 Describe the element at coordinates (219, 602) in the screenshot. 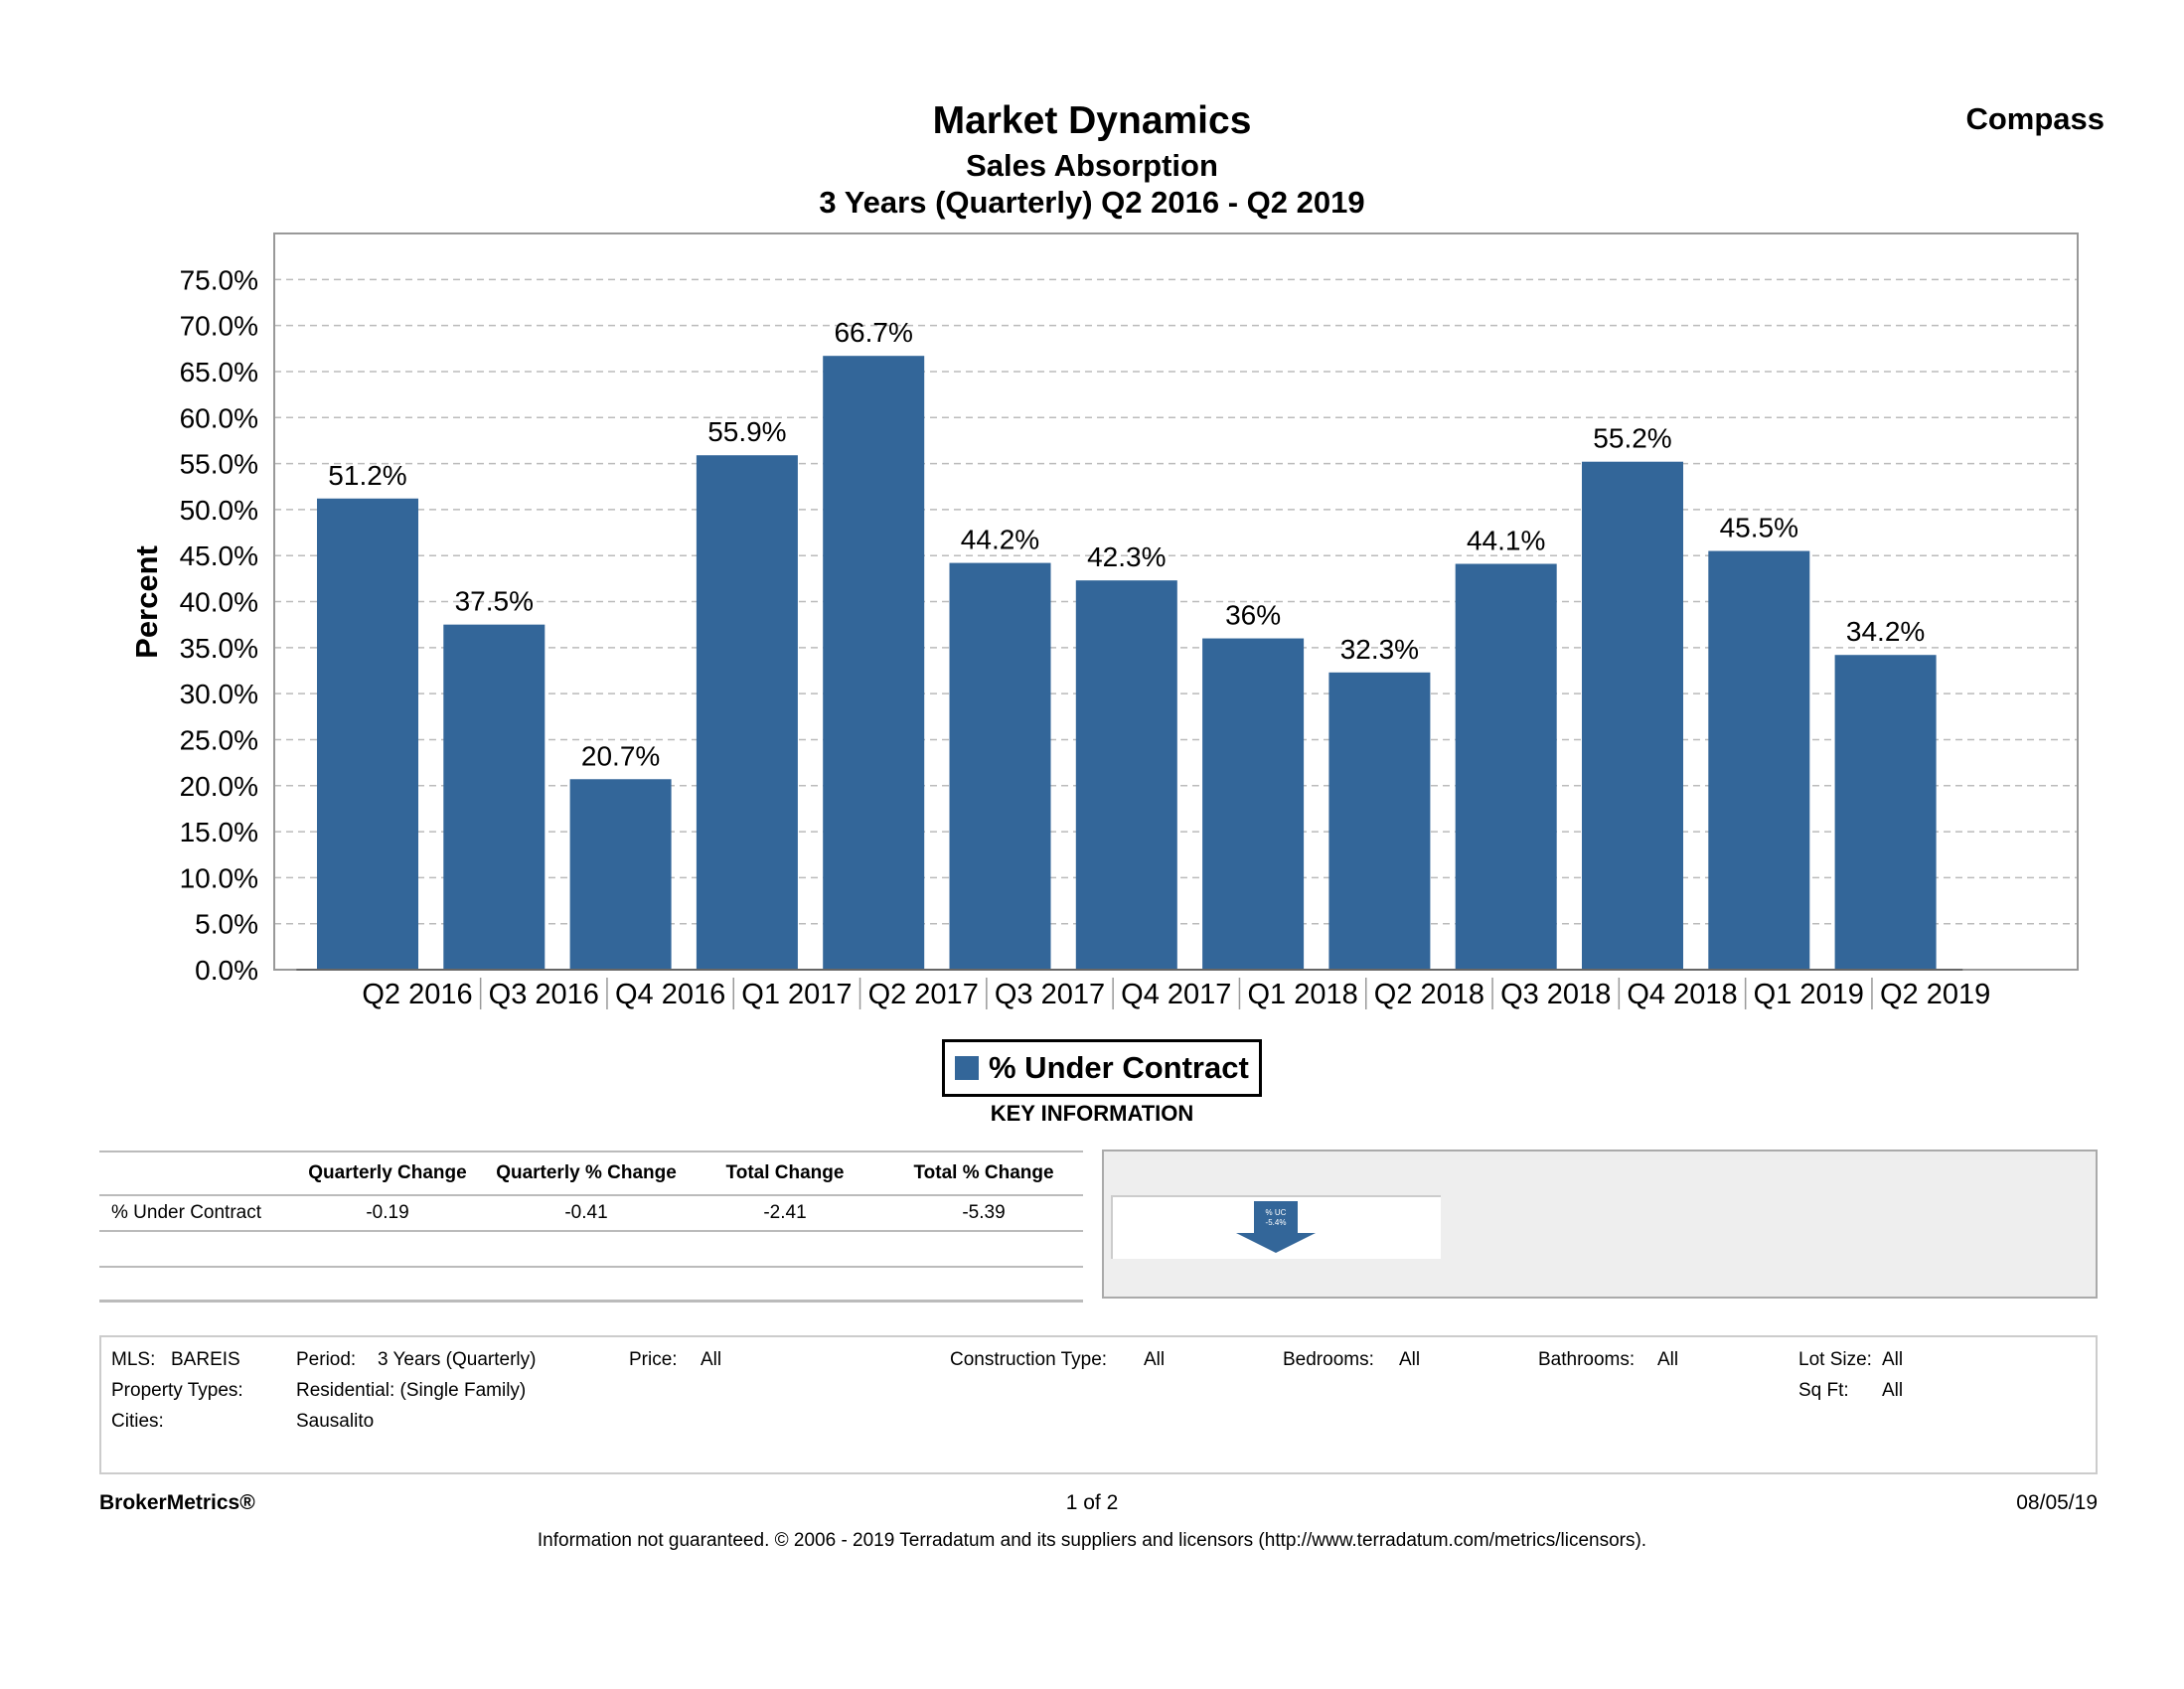

I see `y-tick-label: 40.0%` at that location.